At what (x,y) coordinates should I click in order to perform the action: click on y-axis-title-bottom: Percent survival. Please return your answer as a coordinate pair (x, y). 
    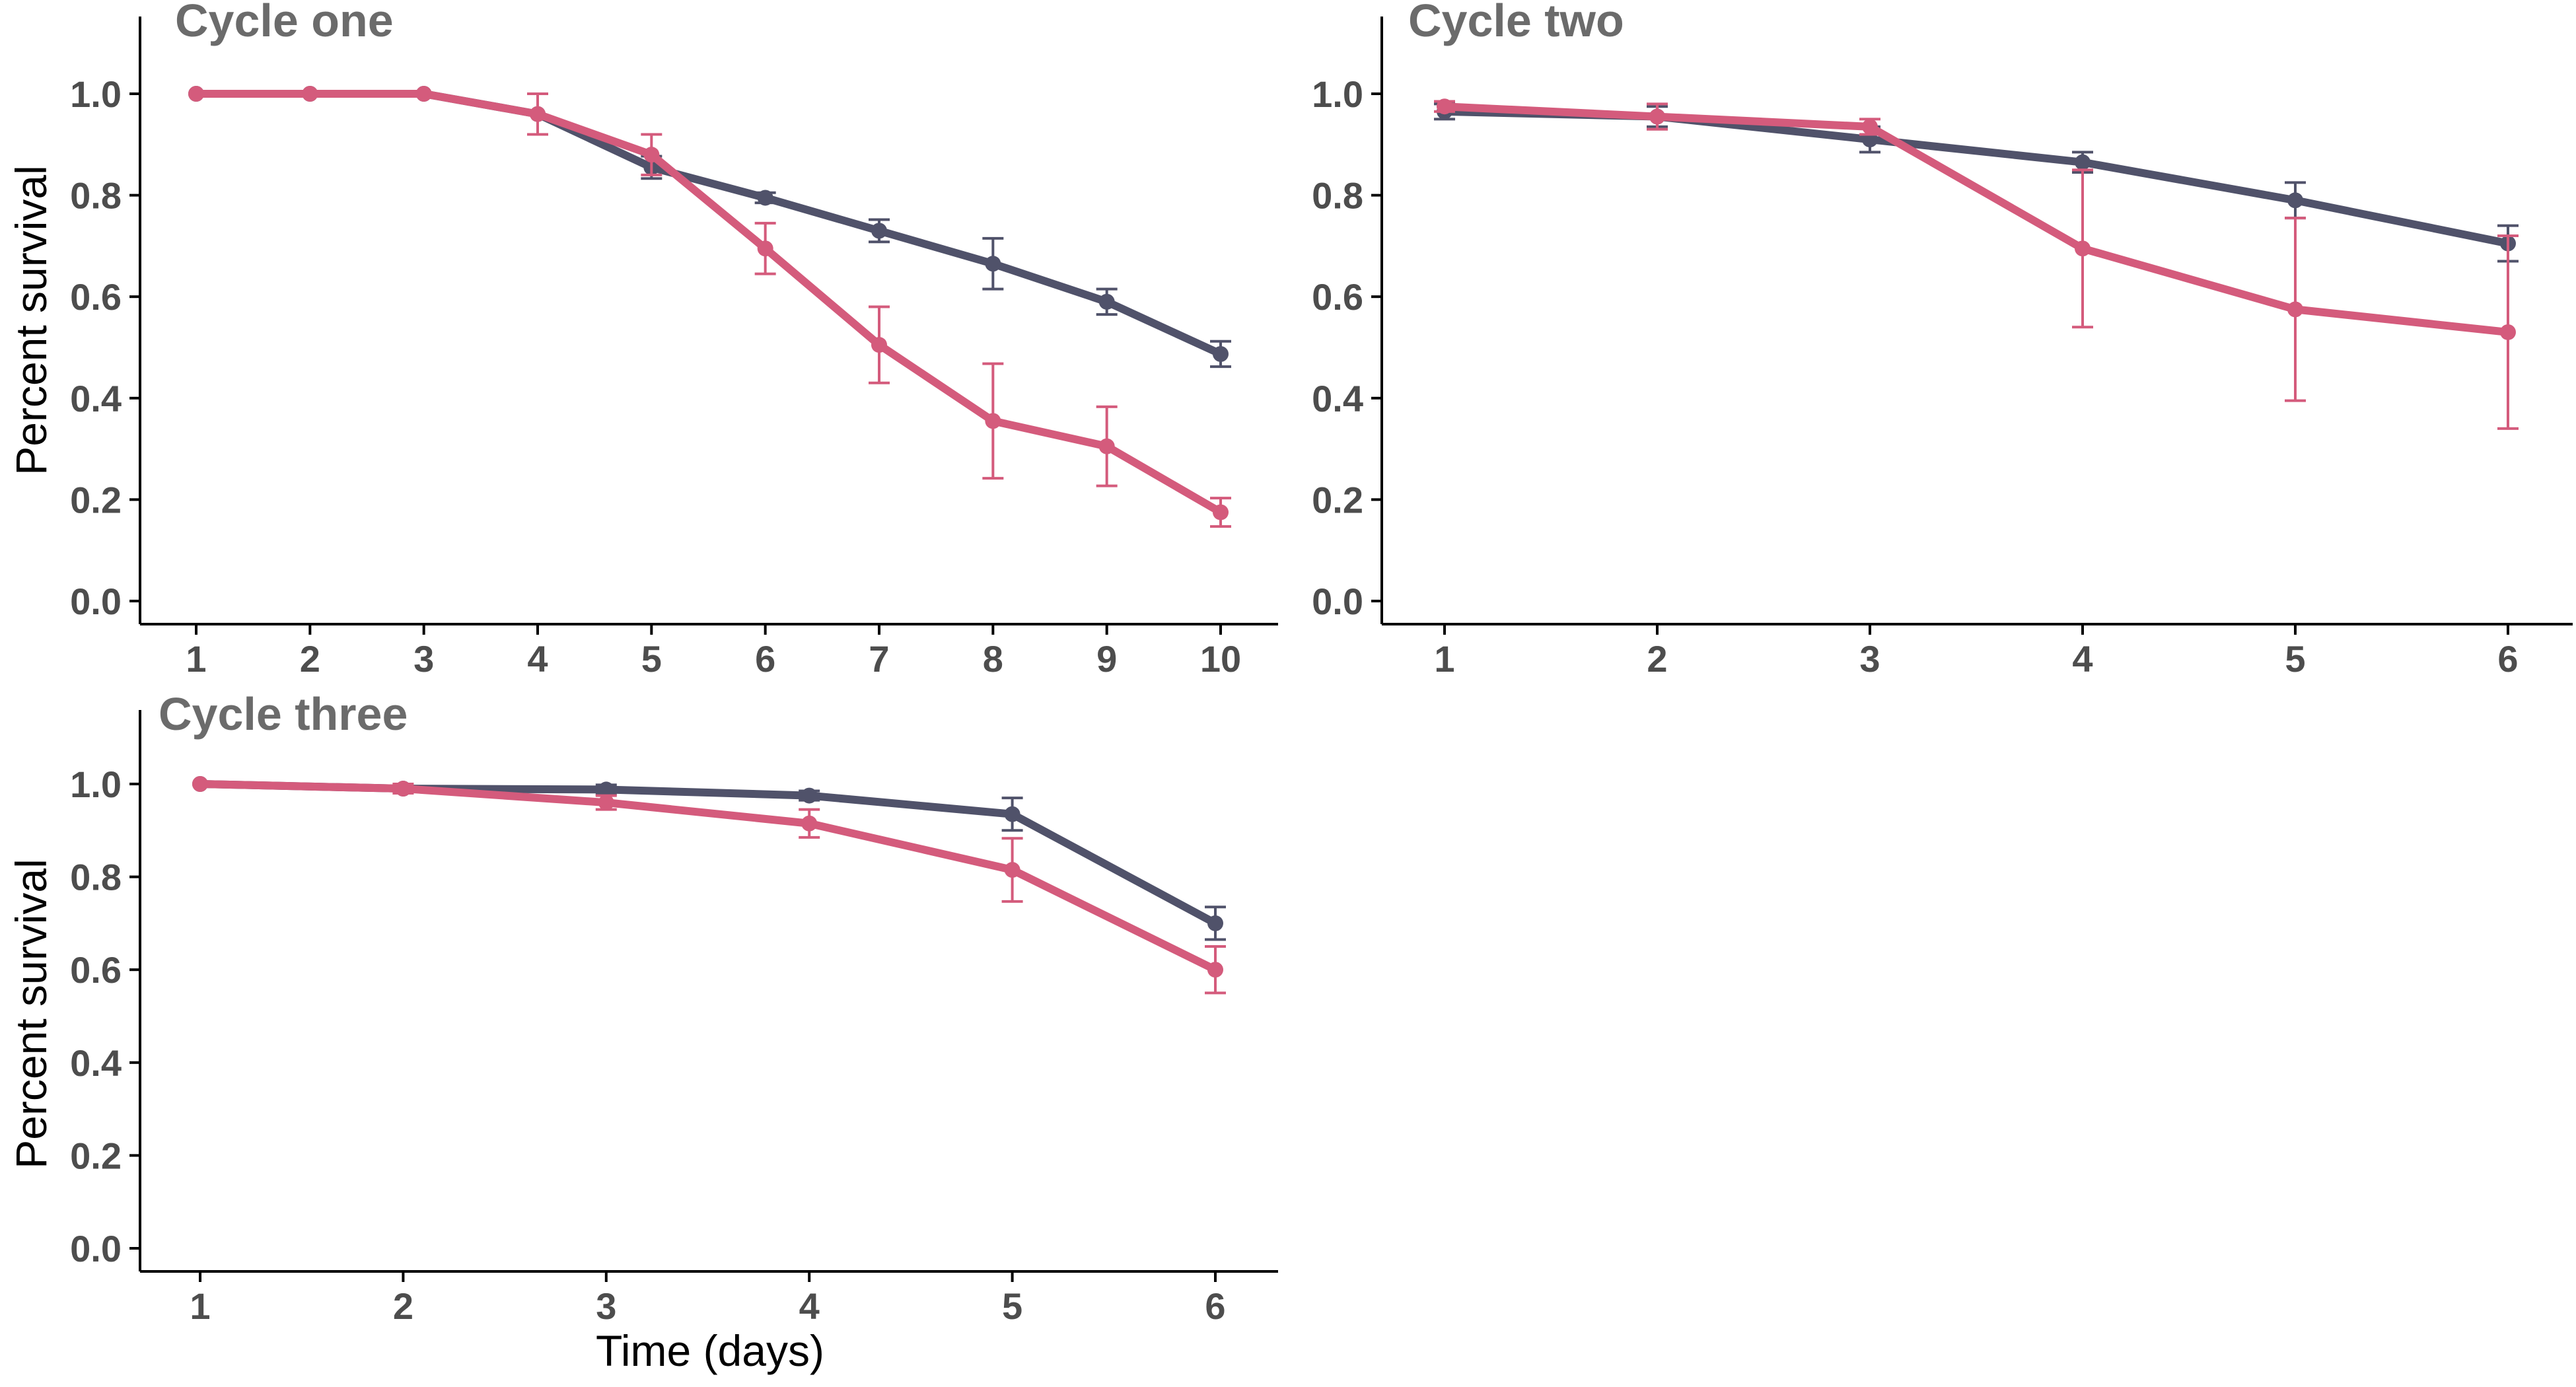
    Looking at the image, I should click on (31, 1014).